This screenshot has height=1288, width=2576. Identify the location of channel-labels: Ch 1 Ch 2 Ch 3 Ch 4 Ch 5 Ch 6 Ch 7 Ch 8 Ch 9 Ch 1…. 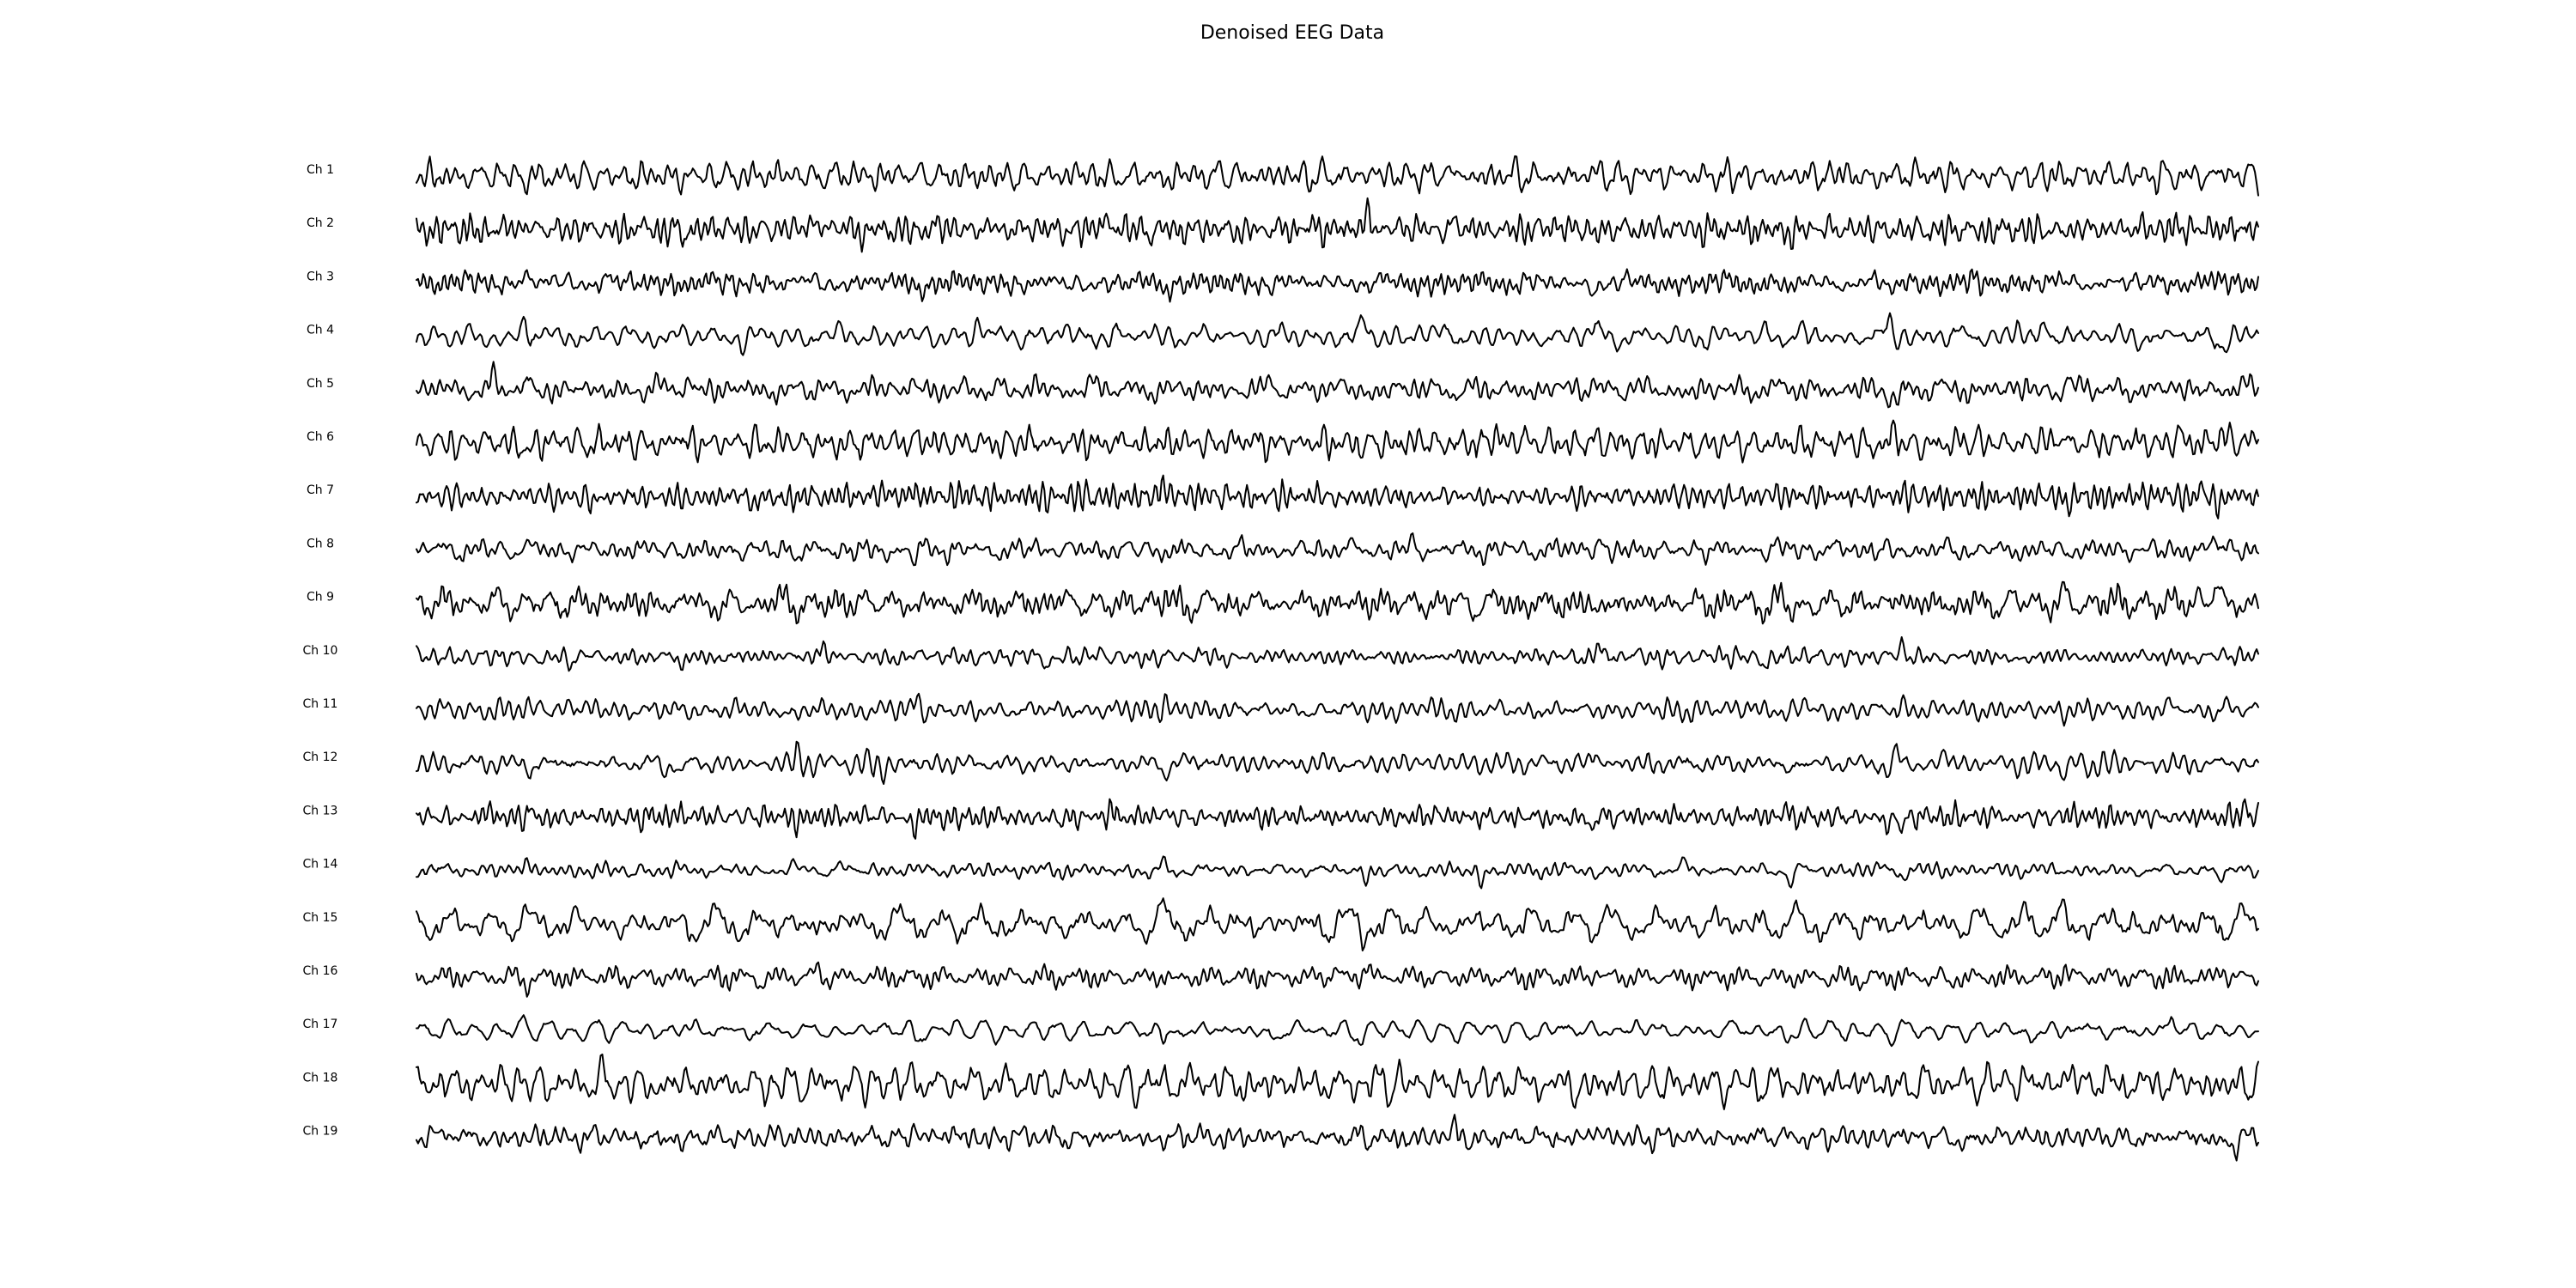
(321, 651).